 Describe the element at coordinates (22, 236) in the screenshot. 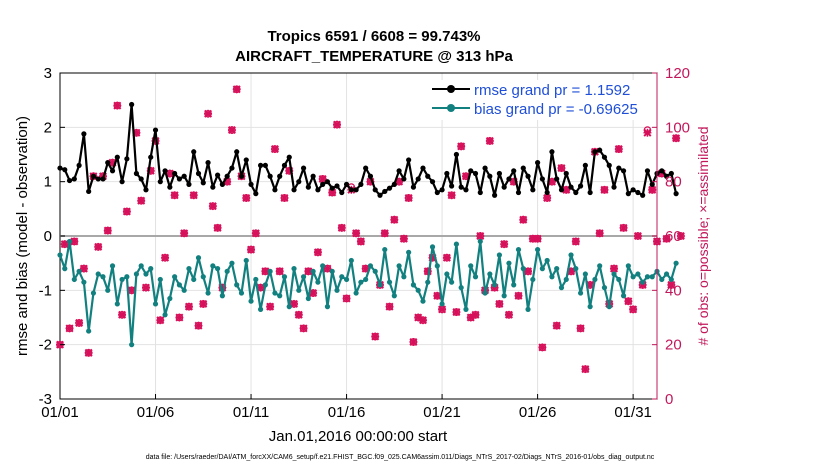

I see `y-axis-label: rmse and bias (model - observation)` at that location.